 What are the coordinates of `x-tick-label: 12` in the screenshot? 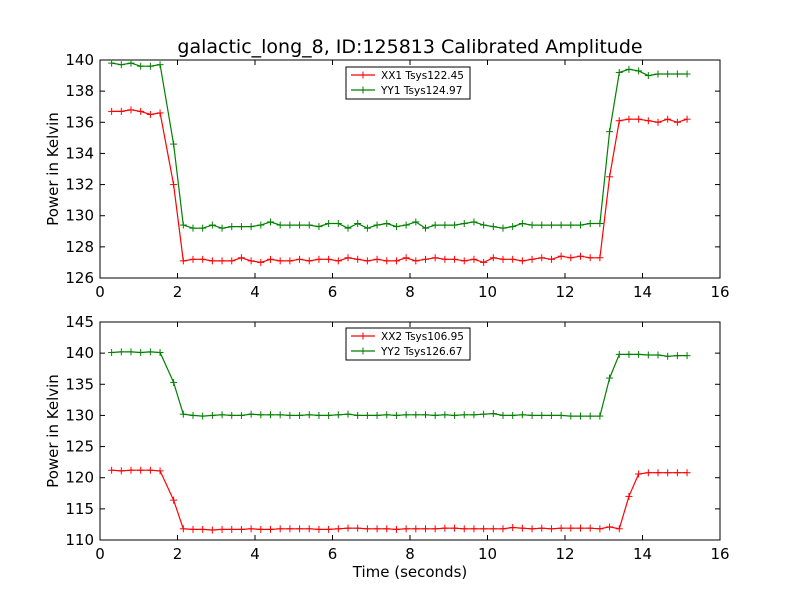 It's located at (564, 554).